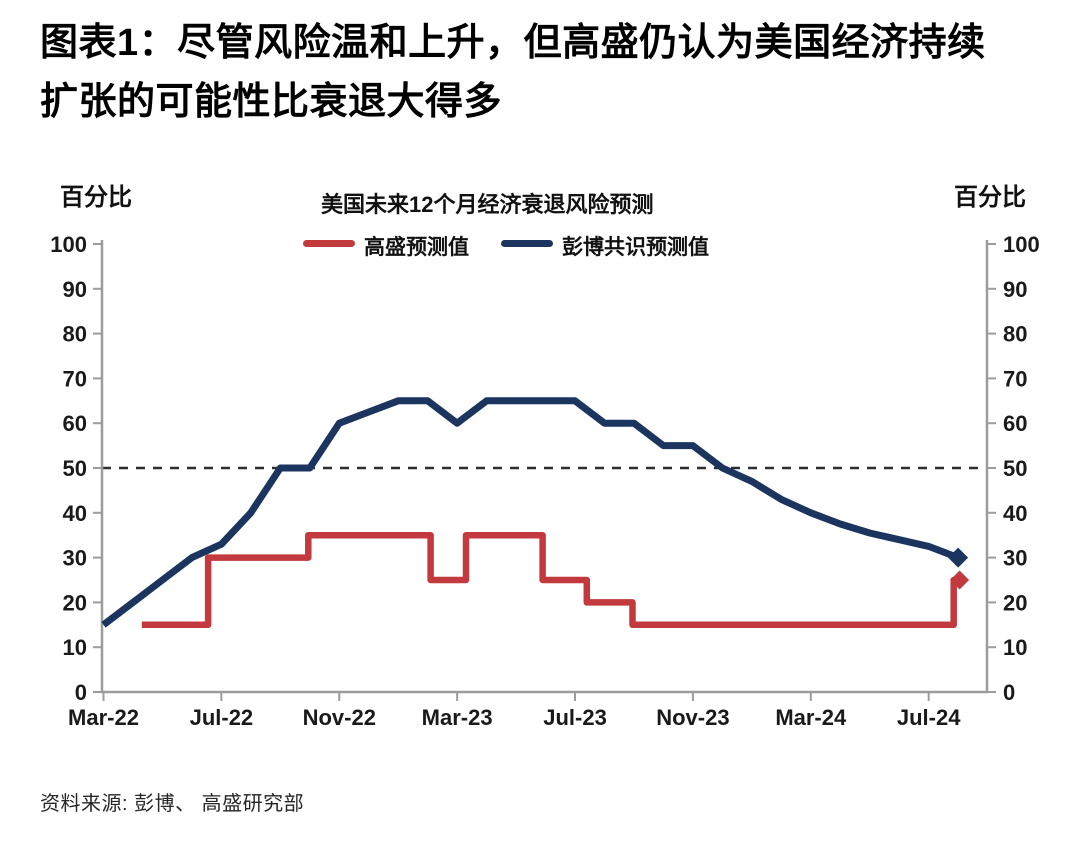  What do you see at coordinates (416, 247) in the screenshot?
I see `legend-label-goldman: 高盛预测值` at bounding box center [416, 247].